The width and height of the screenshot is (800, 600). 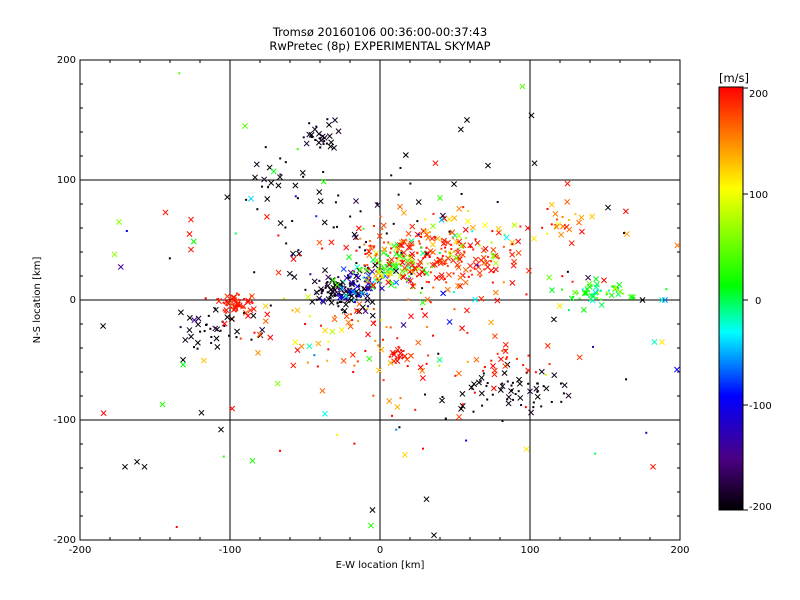 What do you see at coordinates (37, 300) in the screenshot?
I see `y-axis-label: N-S location [km]` at bounding box center [37, 300].